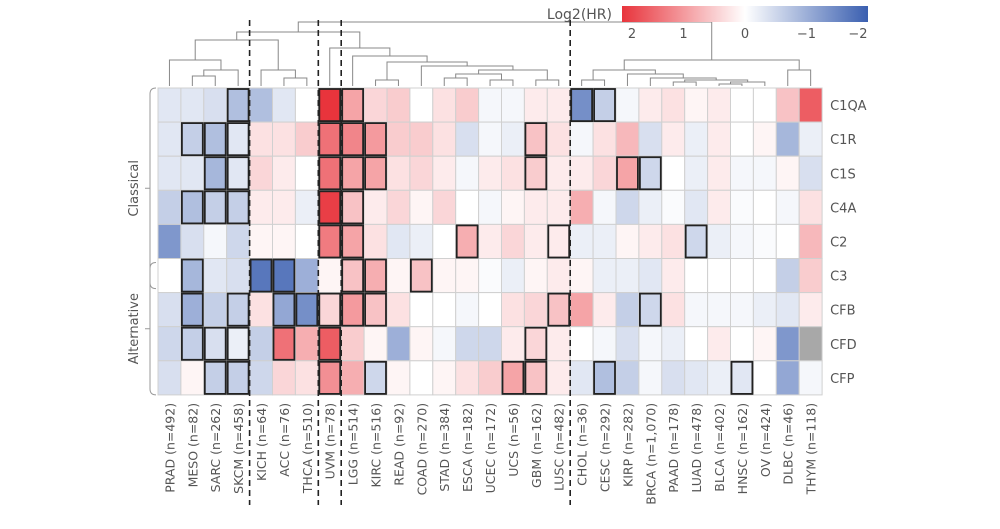  What do you see at coordinates (398, 444) in the screenshot?
I see `column-label: READ (n=92)` at bounding box center [398, 444].